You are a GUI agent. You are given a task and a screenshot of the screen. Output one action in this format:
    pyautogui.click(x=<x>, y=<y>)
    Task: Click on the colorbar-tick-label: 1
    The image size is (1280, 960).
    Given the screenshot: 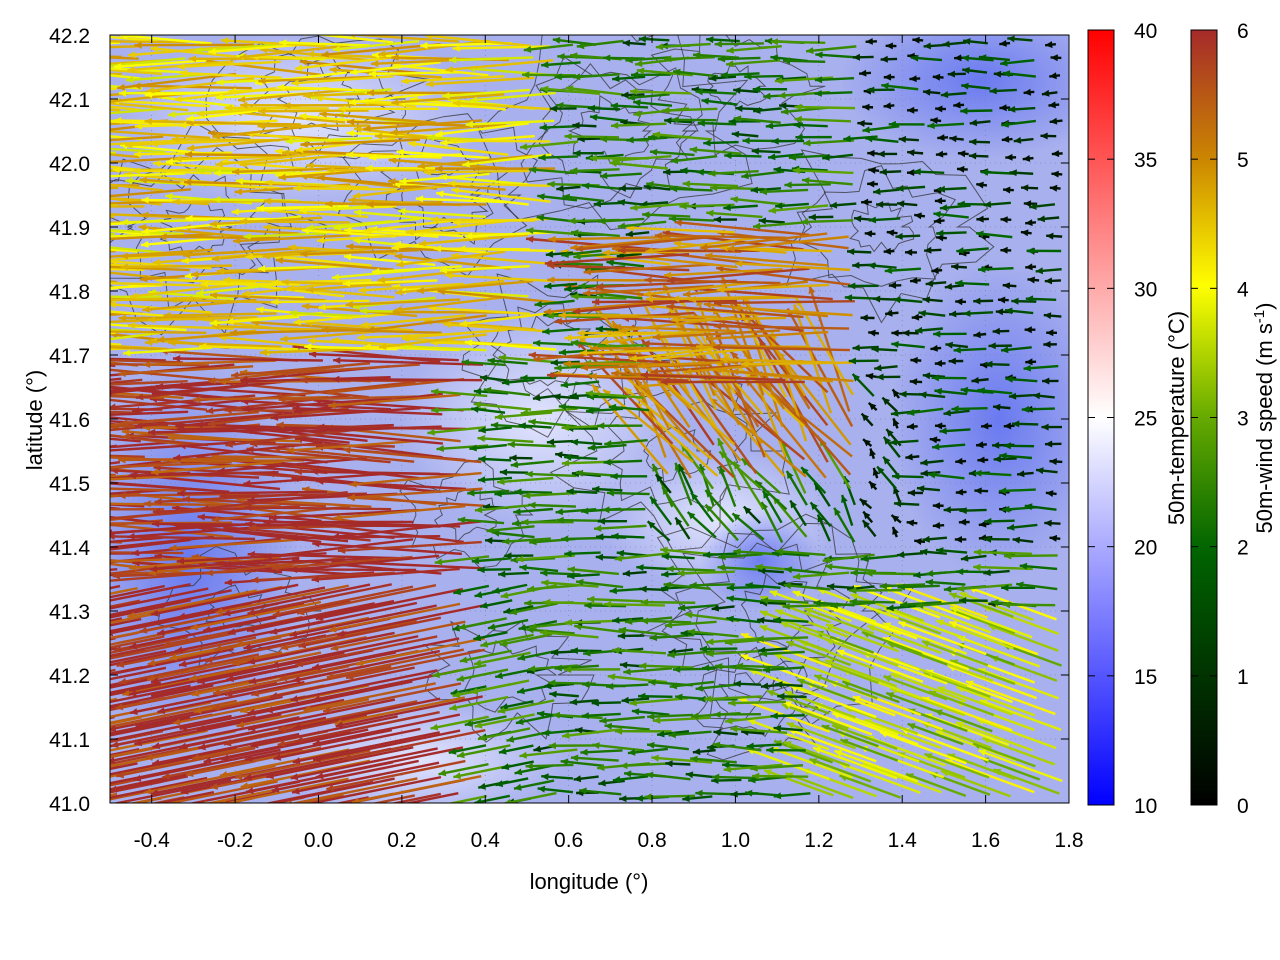 What is the action you would take?
    pyautogui.click(x=1243, y=677)
    